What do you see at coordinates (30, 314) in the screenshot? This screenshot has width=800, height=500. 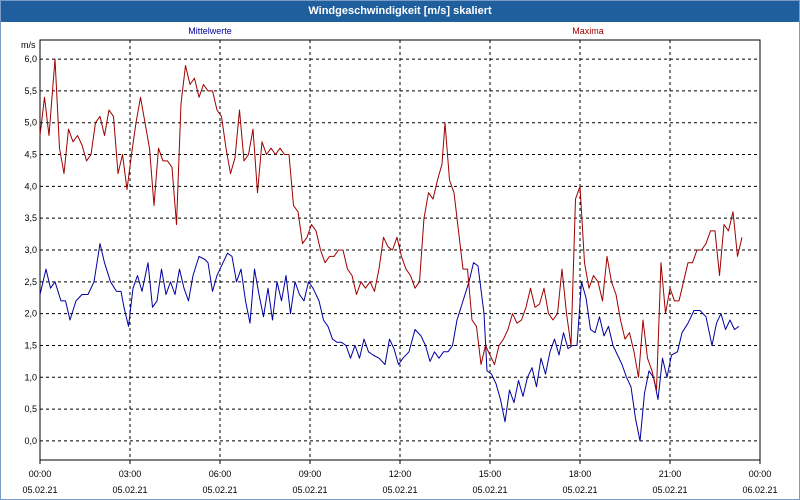 I see `y-tick-label: 2,0` at bounding box center [30, 314].